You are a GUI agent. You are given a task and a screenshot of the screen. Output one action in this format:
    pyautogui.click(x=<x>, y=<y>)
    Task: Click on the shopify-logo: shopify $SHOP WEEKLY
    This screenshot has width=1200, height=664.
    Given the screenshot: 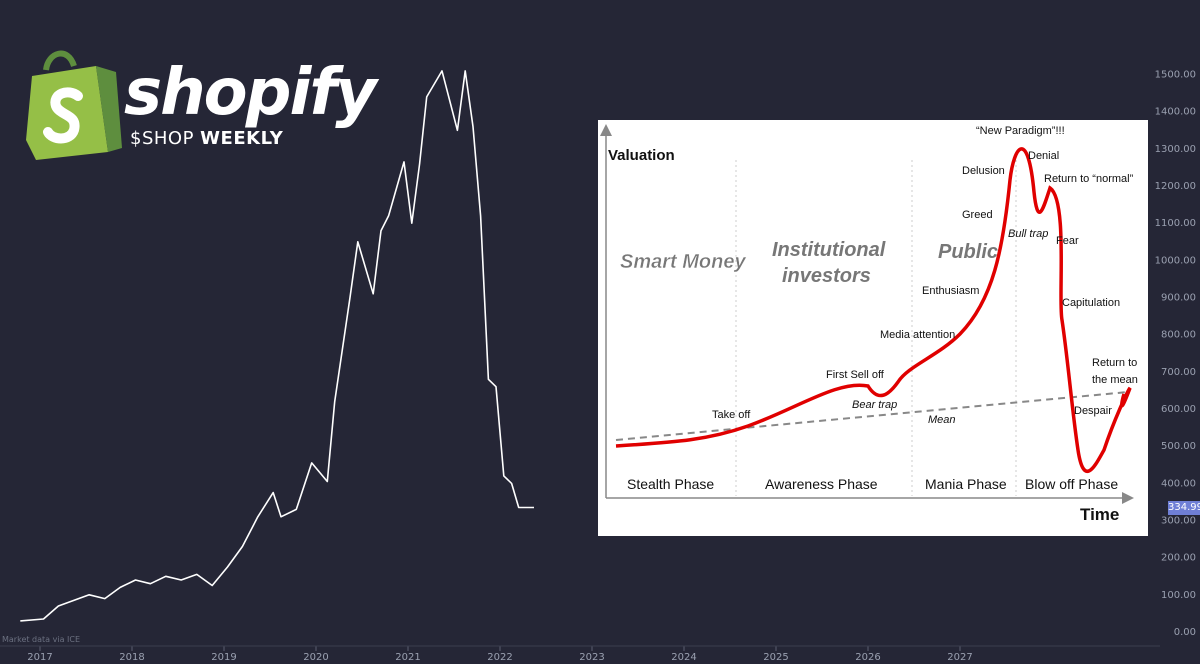 What is the action you would take?
    pyautogui.click(x=200, y=108)
    